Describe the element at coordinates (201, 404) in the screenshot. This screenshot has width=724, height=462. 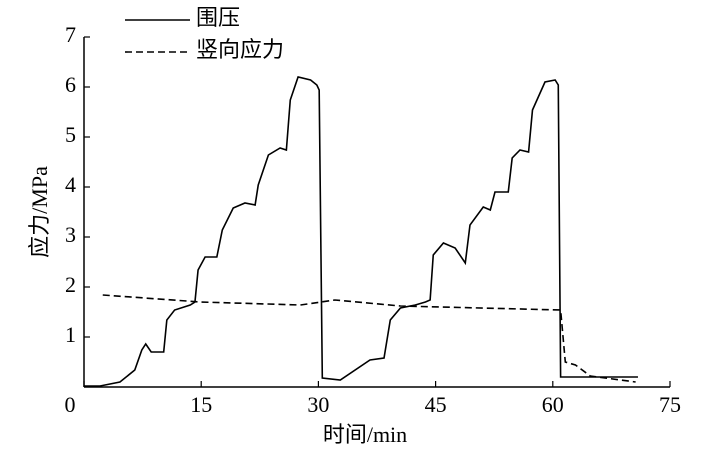
I see `x-tick-label: 15` at that location.